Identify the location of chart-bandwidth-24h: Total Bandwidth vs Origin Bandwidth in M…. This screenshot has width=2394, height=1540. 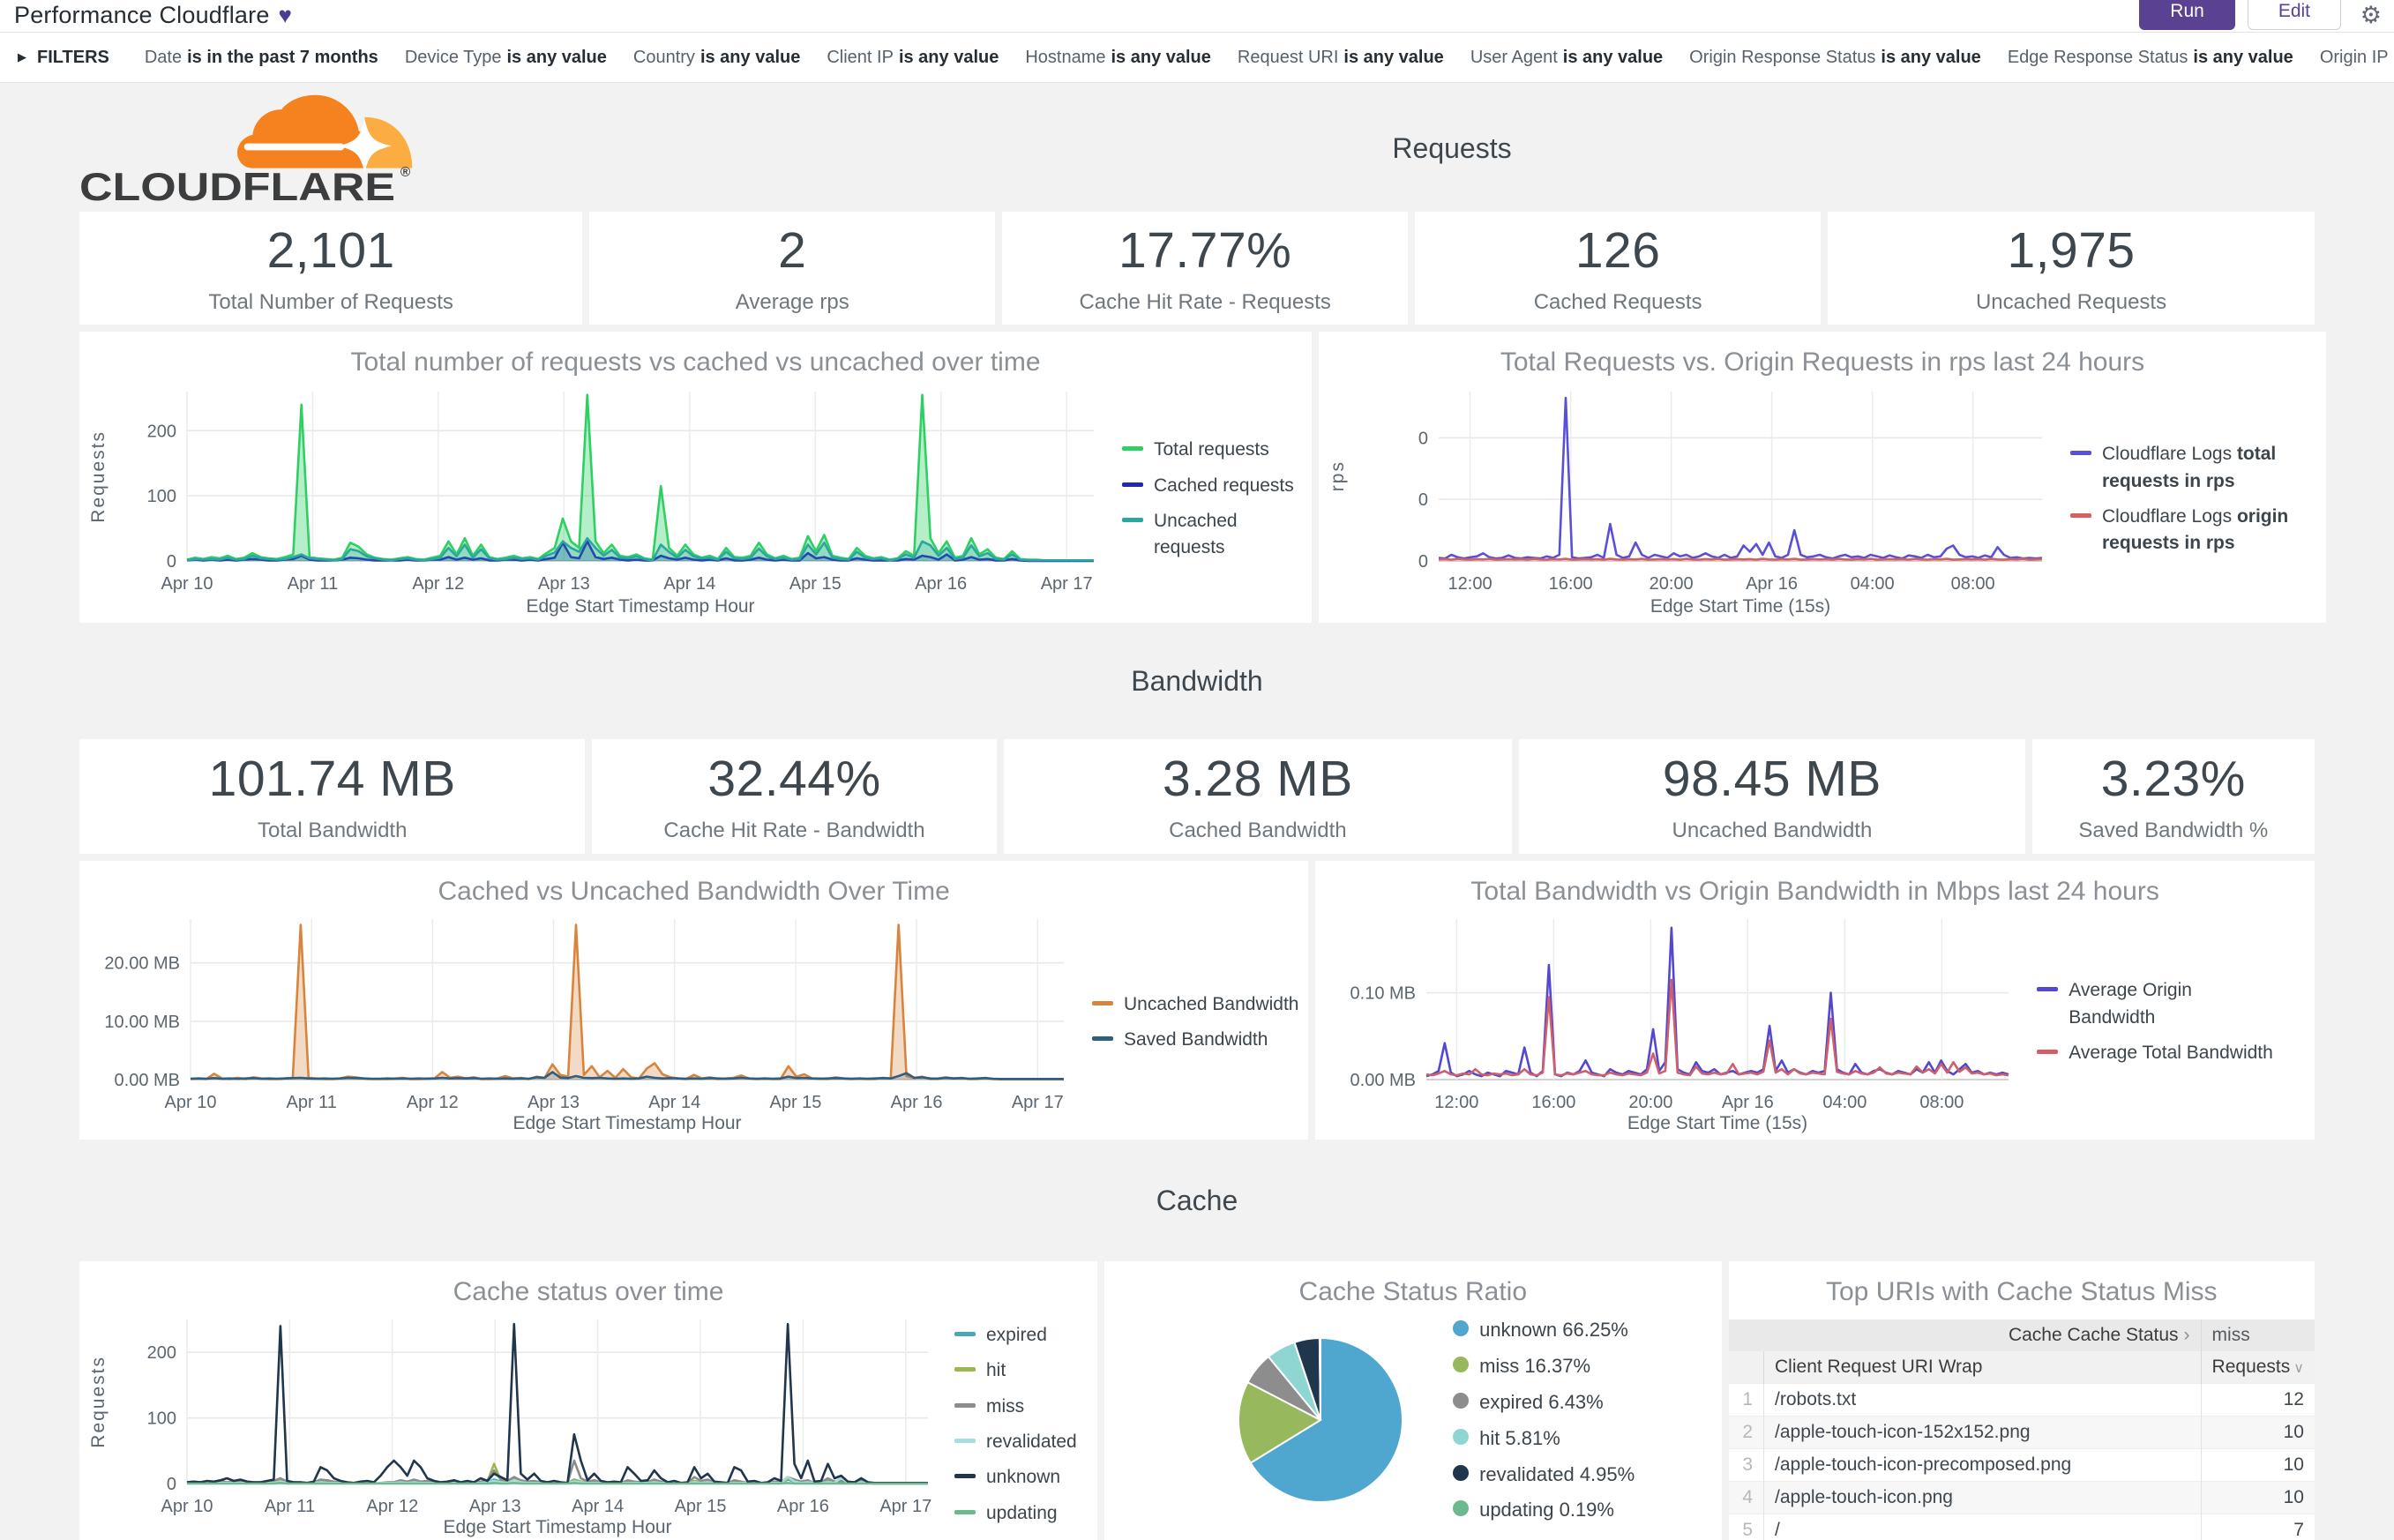
(1815, 1000).